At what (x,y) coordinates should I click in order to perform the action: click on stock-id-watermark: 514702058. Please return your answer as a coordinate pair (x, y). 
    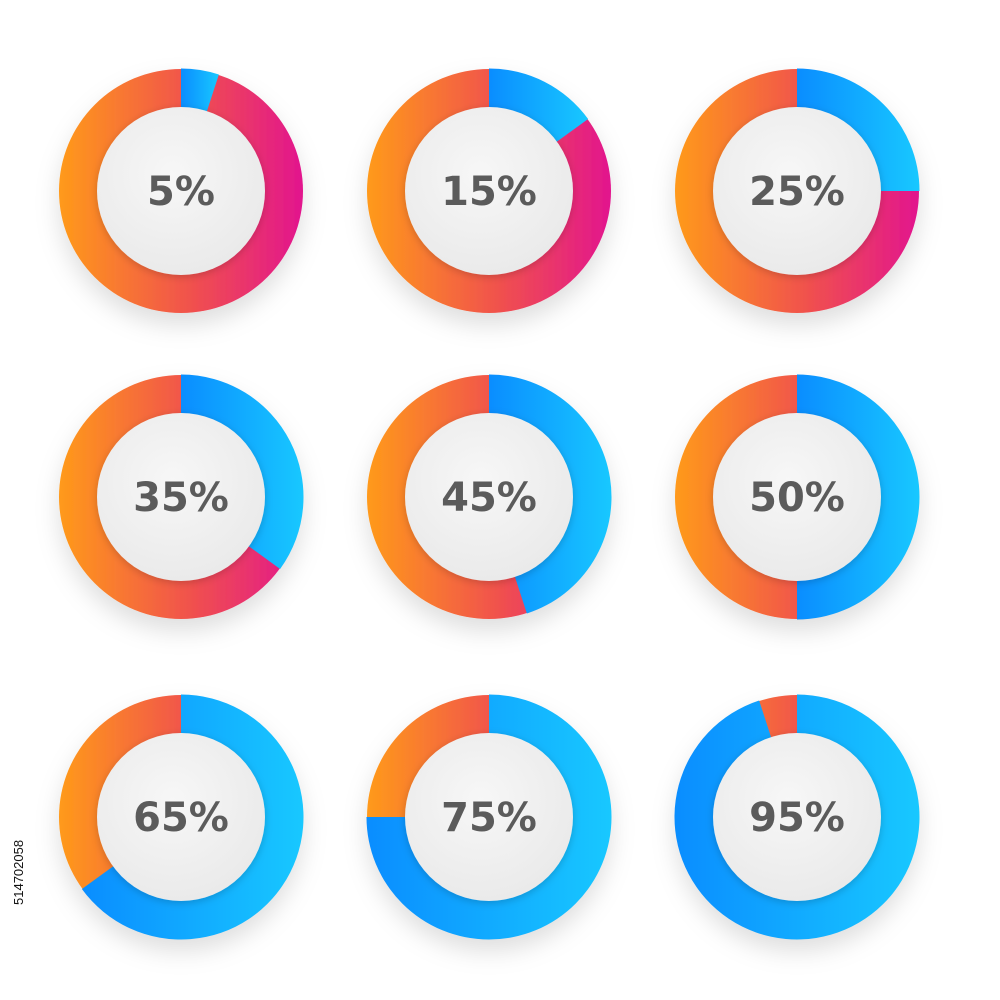
    Looking at the image, I should click on (18, 872).